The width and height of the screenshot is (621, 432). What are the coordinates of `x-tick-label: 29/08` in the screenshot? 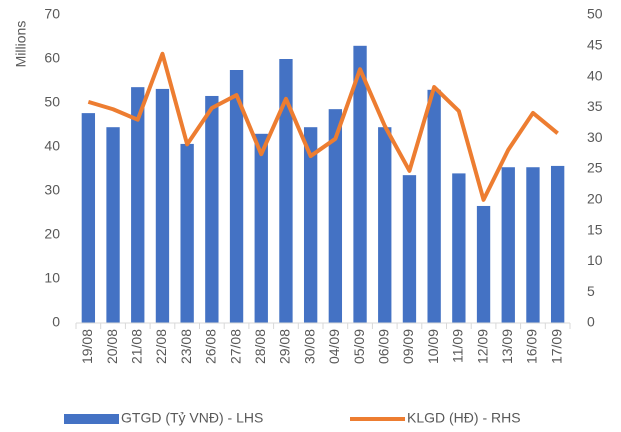 It's located at (285, 346).